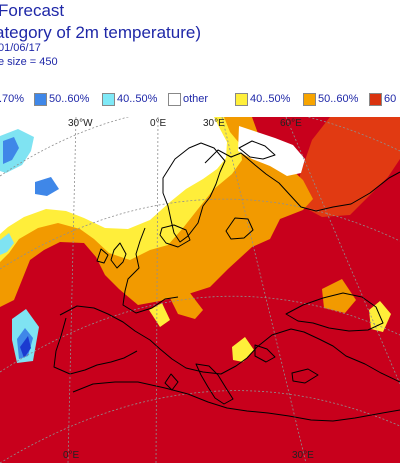 The width and height of the screenshot is (400, 463). I want to click on scandinavia-coast, so click(194, 192).